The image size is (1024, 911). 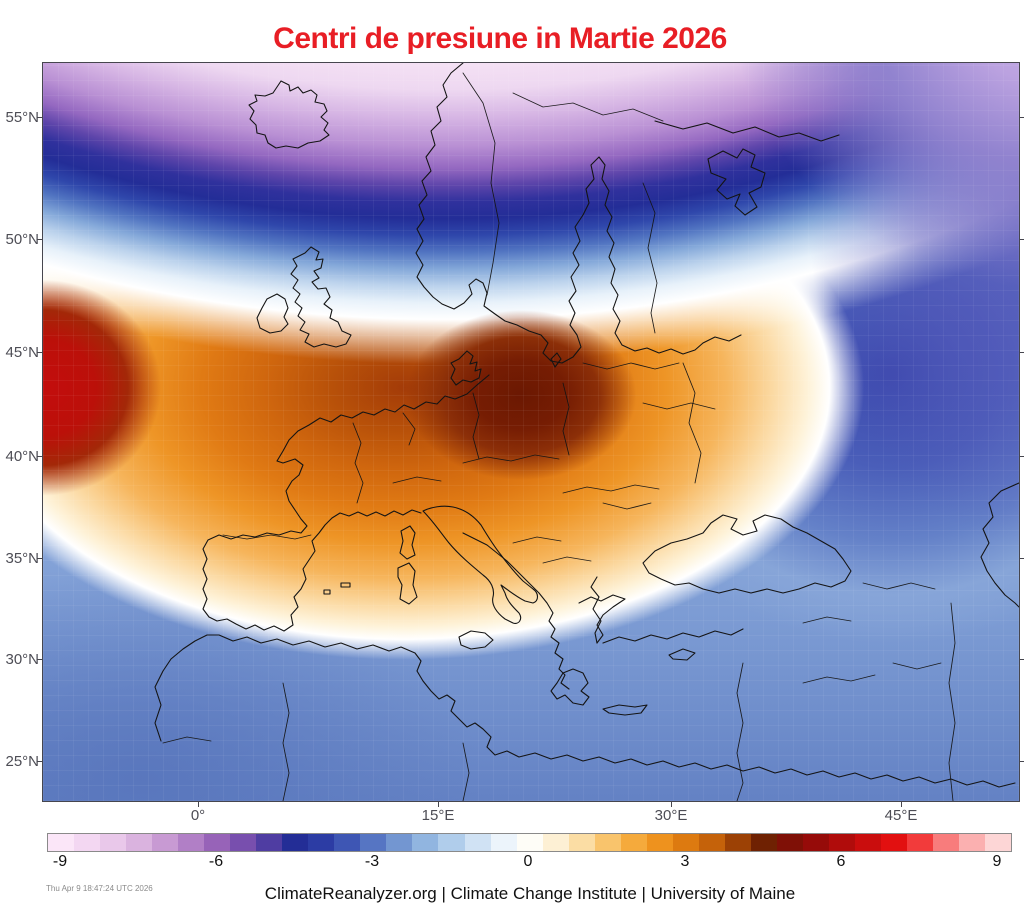 What do you see at coordinates (952, 701) in the screenshot?
I see `border-russia-east` at bounding box center [952, 701].